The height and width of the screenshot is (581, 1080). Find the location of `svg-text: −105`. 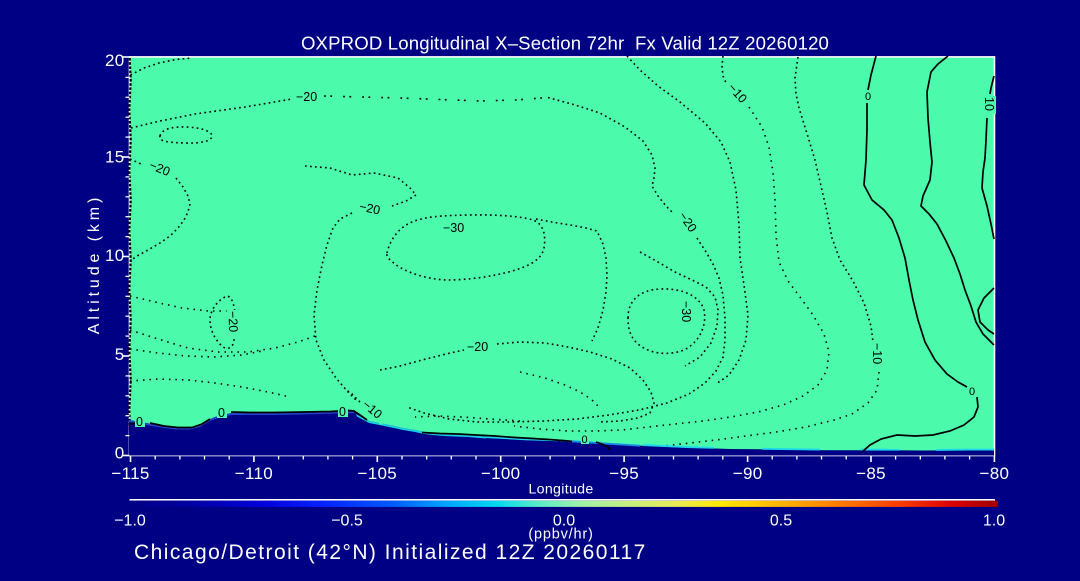

svg-text: −105 is located at coordinates (378, 473).